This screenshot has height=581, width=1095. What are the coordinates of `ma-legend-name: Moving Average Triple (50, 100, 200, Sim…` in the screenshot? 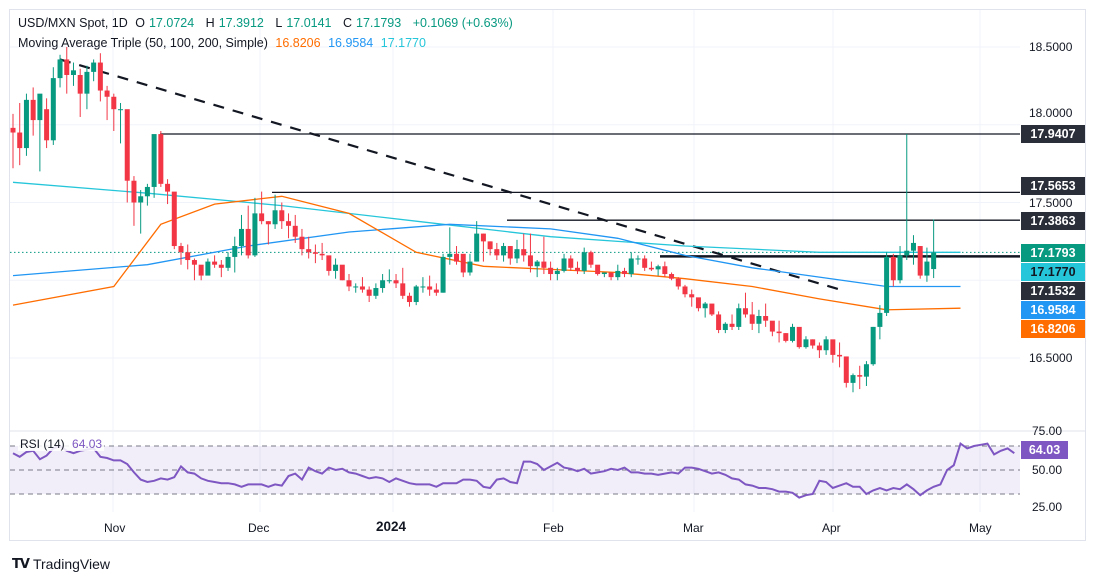 It's located at (143, 43).